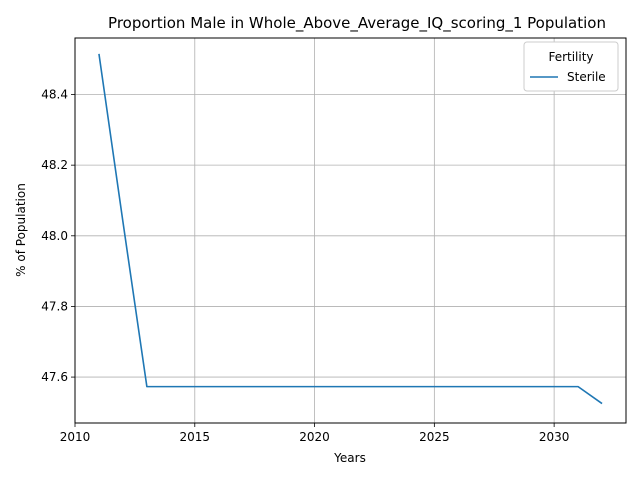 The image size is (640, 480). Describe the element at coordinates (554, 437) in the screenshot. I see `x-tick-label: 2030` at that location.